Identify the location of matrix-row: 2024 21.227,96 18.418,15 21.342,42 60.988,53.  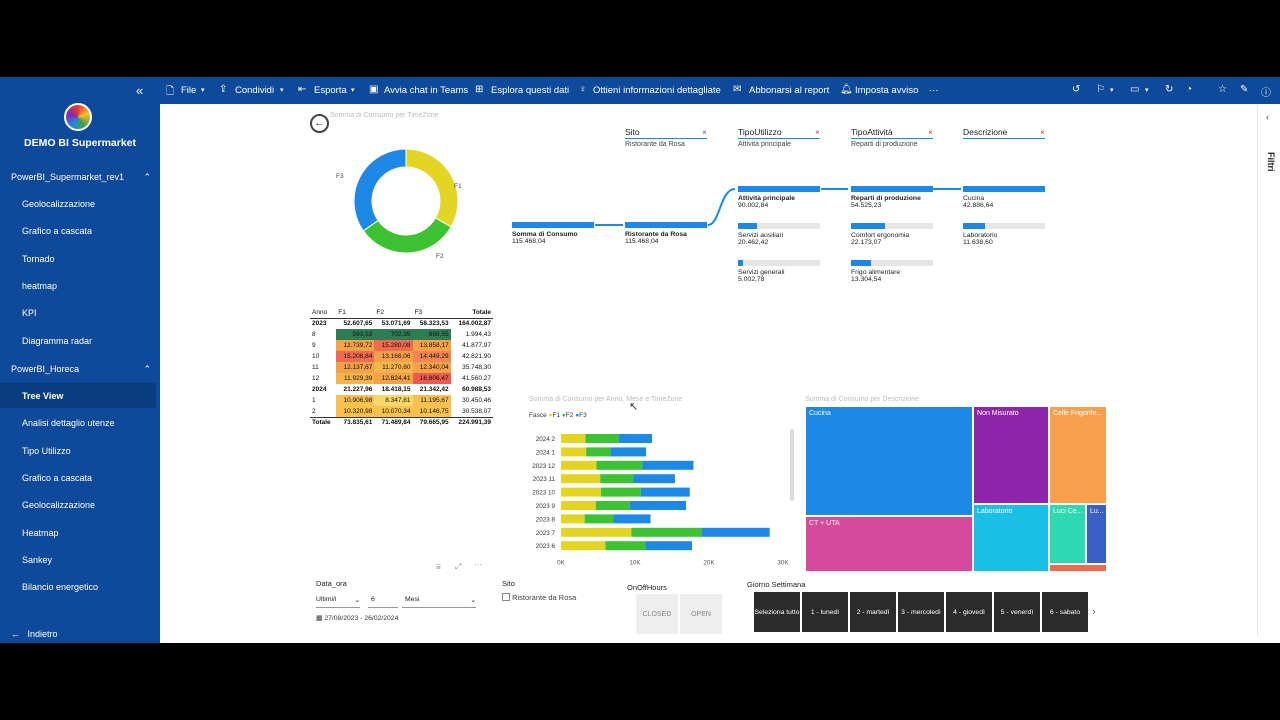
(401, 389).